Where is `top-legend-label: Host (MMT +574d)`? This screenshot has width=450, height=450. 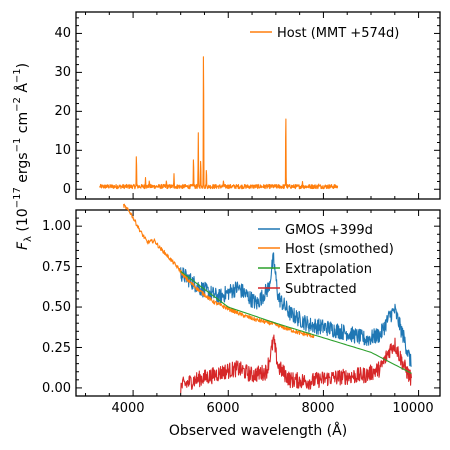
top-legend-label: Host (MMT +574d) is located at coordinates (338, 33).